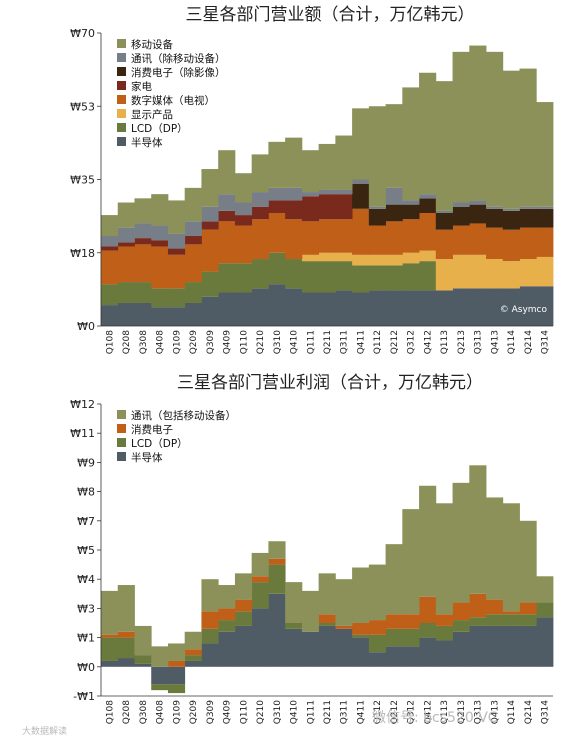  I want to click on x-tick-label: Q109, so click(177, 342).